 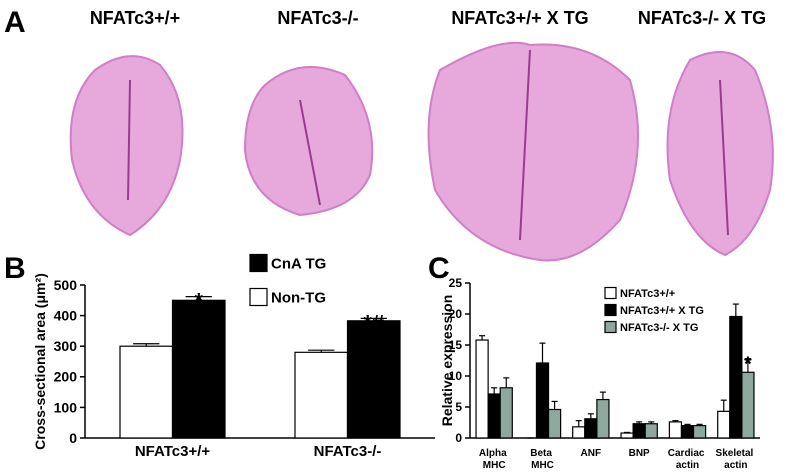 I want to click on x-tick-label: Beta MHC, so click(x=542, y=459).